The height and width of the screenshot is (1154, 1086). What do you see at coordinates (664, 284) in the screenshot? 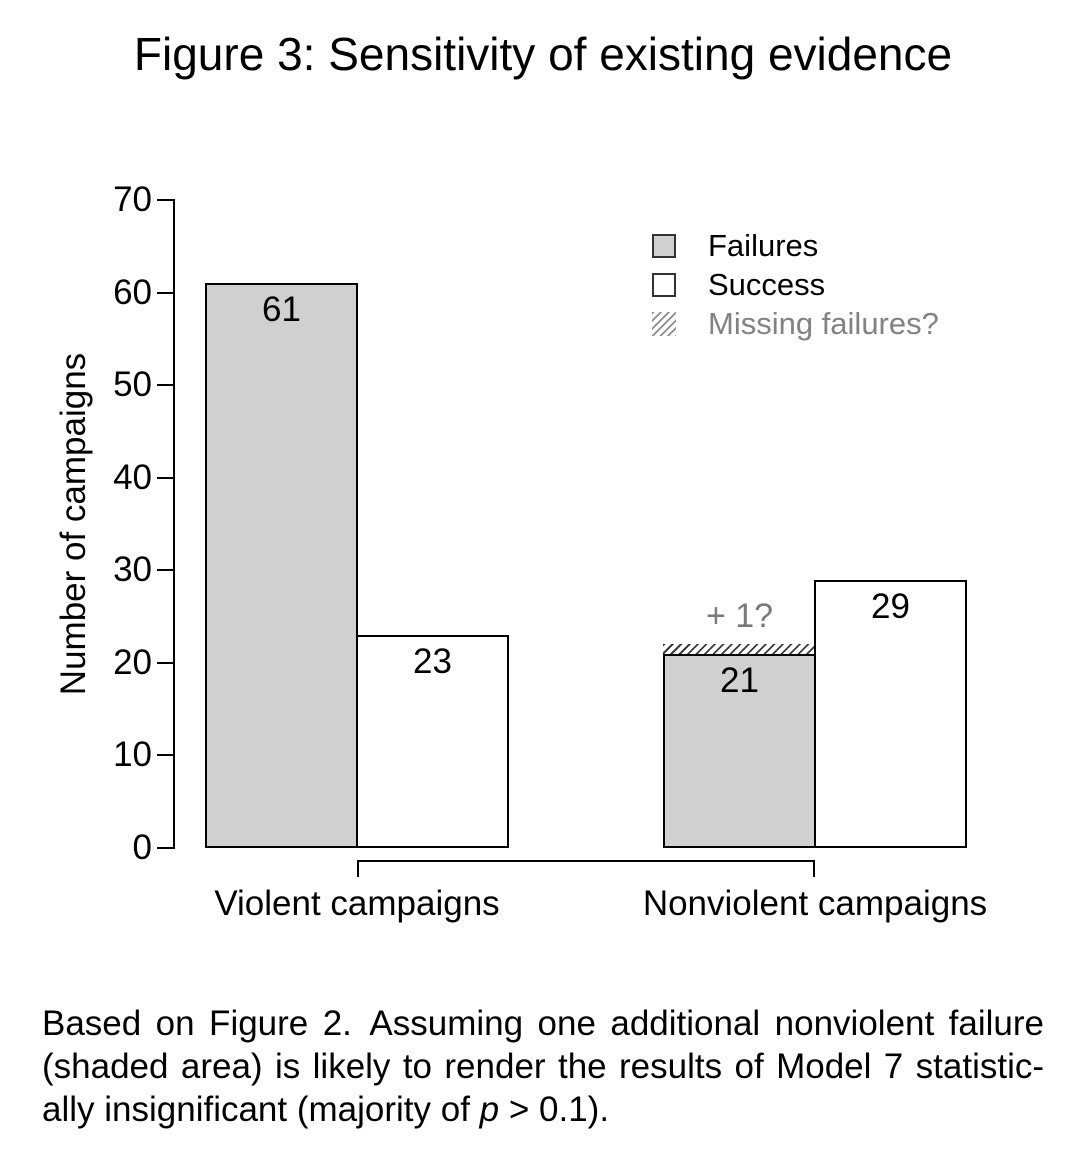
I see `legend-swatch-success-icon` at bounding box center [664, 284].